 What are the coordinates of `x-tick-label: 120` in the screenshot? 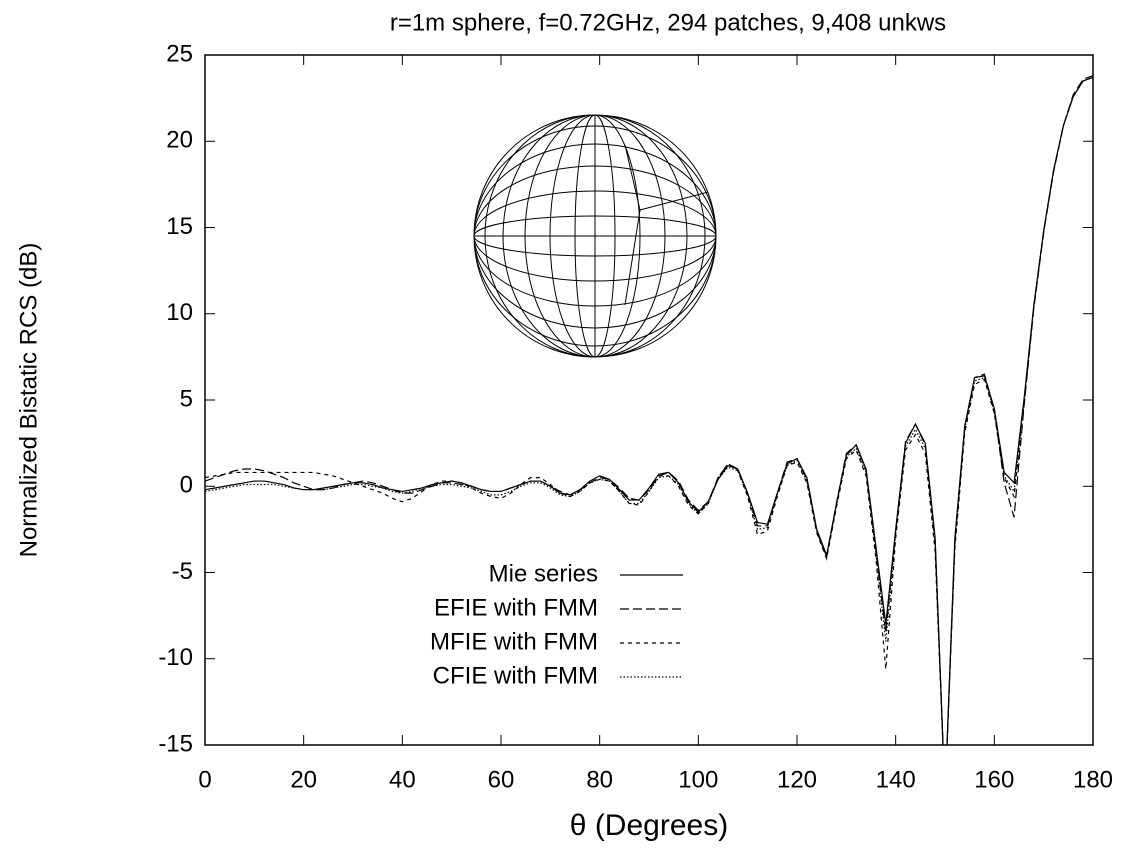 It's located at (797, 779).